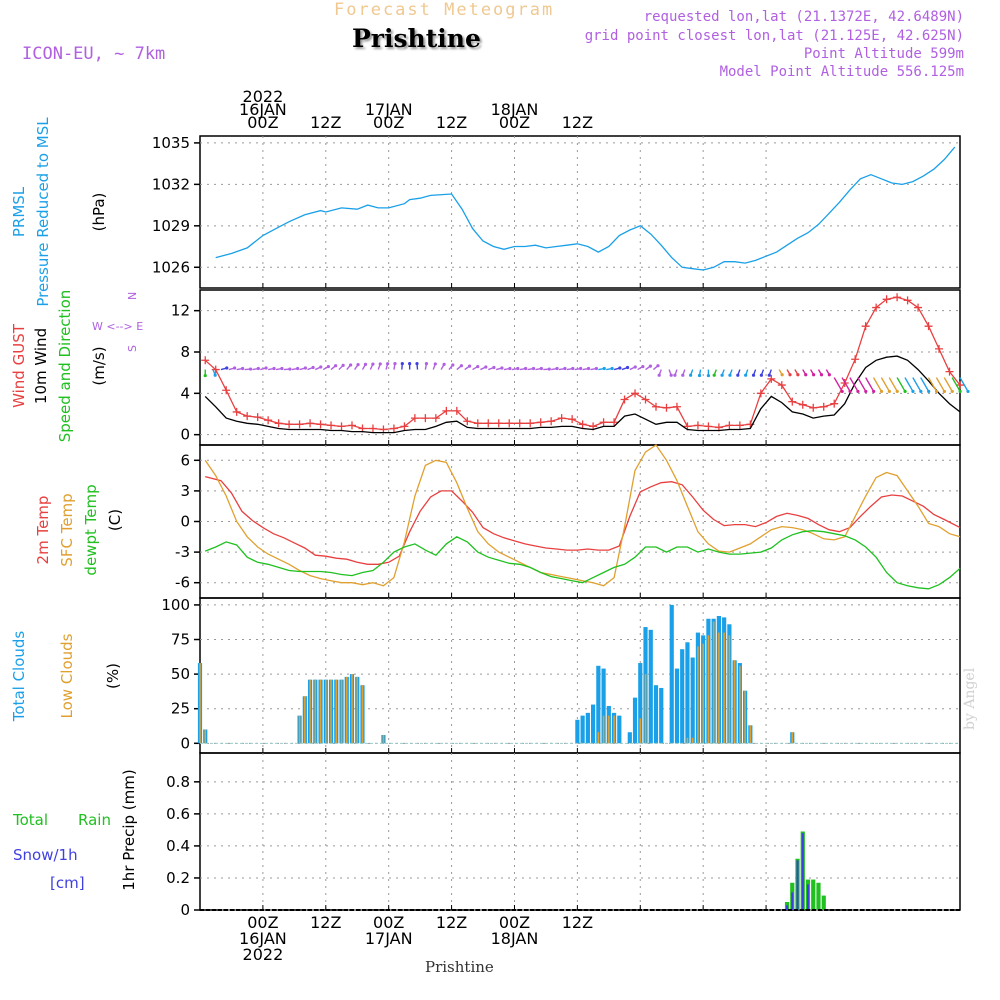  What do you see at coordinates (803, 17) in the screenshot?
I see `requested-lonlat: requested lon,lat (21.1372E, 42.6489N)` at bounding box center [803, 17].